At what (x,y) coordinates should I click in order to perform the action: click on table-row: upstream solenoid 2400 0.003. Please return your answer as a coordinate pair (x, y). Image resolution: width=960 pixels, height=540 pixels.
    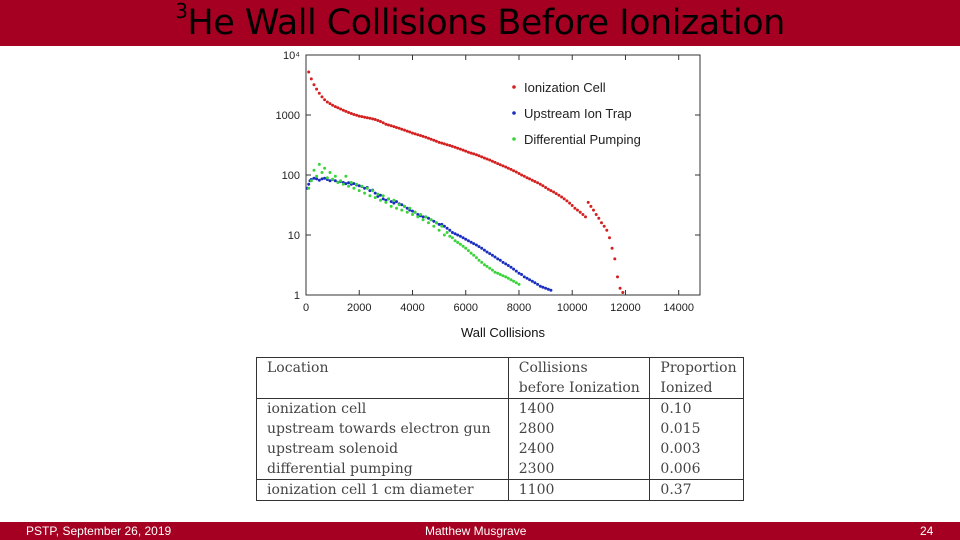
    Looking at the image, I should click on (500, 449).